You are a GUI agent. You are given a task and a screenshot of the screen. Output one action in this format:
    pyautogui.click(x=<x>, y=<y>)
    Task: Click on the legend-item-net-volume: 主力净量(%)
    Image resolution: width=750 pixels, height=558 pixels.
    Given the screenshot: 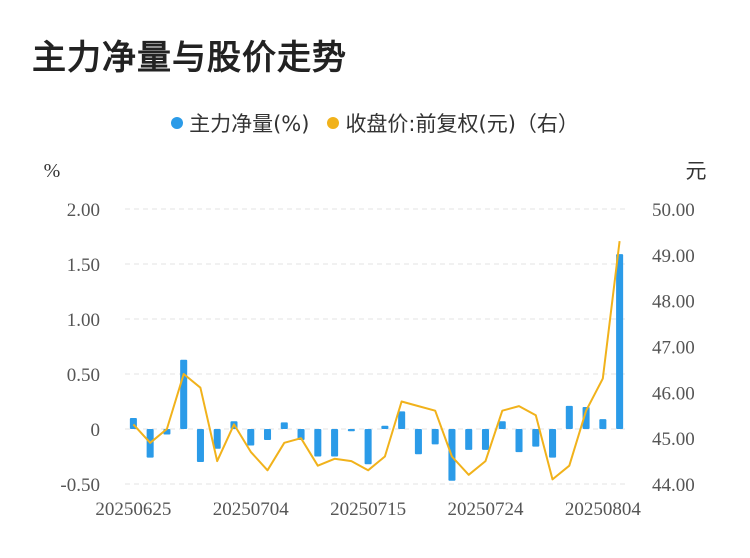 What is the action you would take?
    pyautogui.click(x=240, y=123)
    